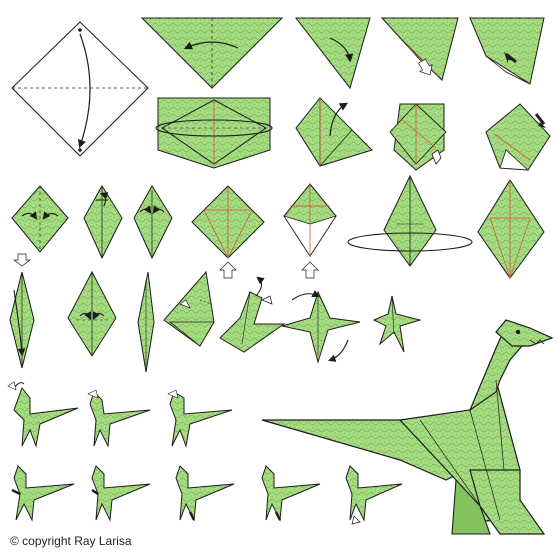 This screenshot has height=558, width=558. What do you see at coordinates (200, 418) in the screenshot?
I see `step-26-dino` at bounding box center [200, 418].